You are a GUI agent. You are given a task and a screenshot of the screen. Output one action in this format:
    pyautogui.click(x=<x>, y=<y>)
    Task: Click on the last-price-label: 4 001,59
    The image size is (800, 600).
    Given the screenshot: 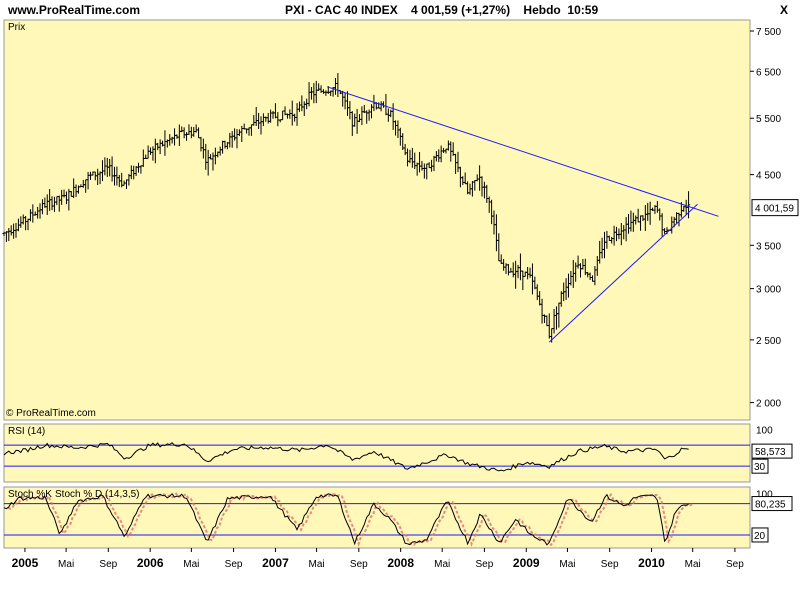 What is the action you would take?
    pyautogui.click(x=774, y=209)
    